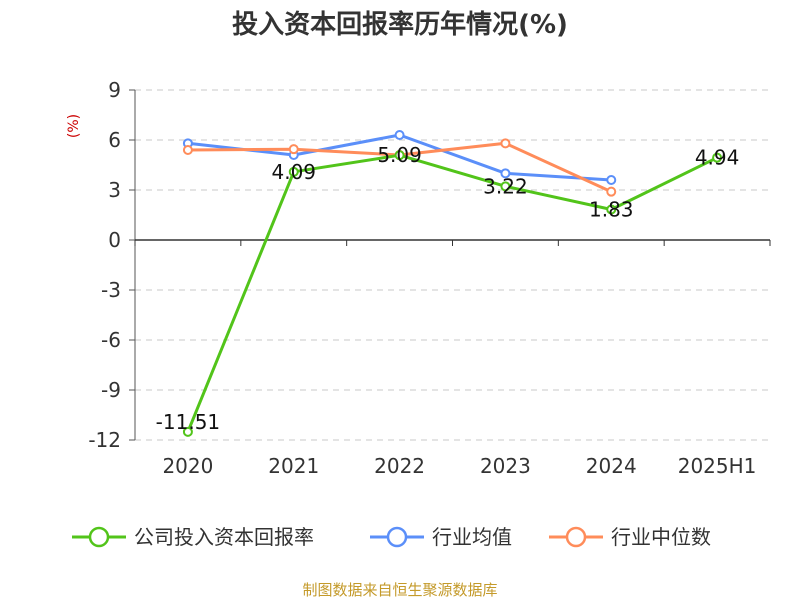  I want to click on x-tick-label: 2022, so click(399, 466).